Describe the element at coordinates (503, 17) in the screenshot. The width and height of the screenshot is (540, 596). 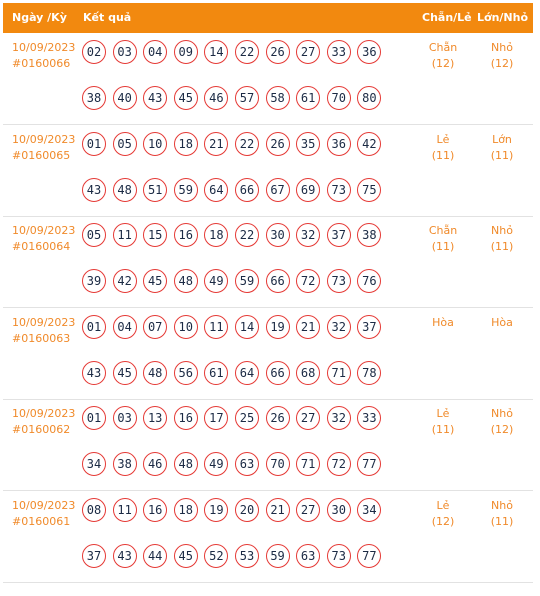
I see `column-header-lonnho: Lớn/Nhỏ` at that location.